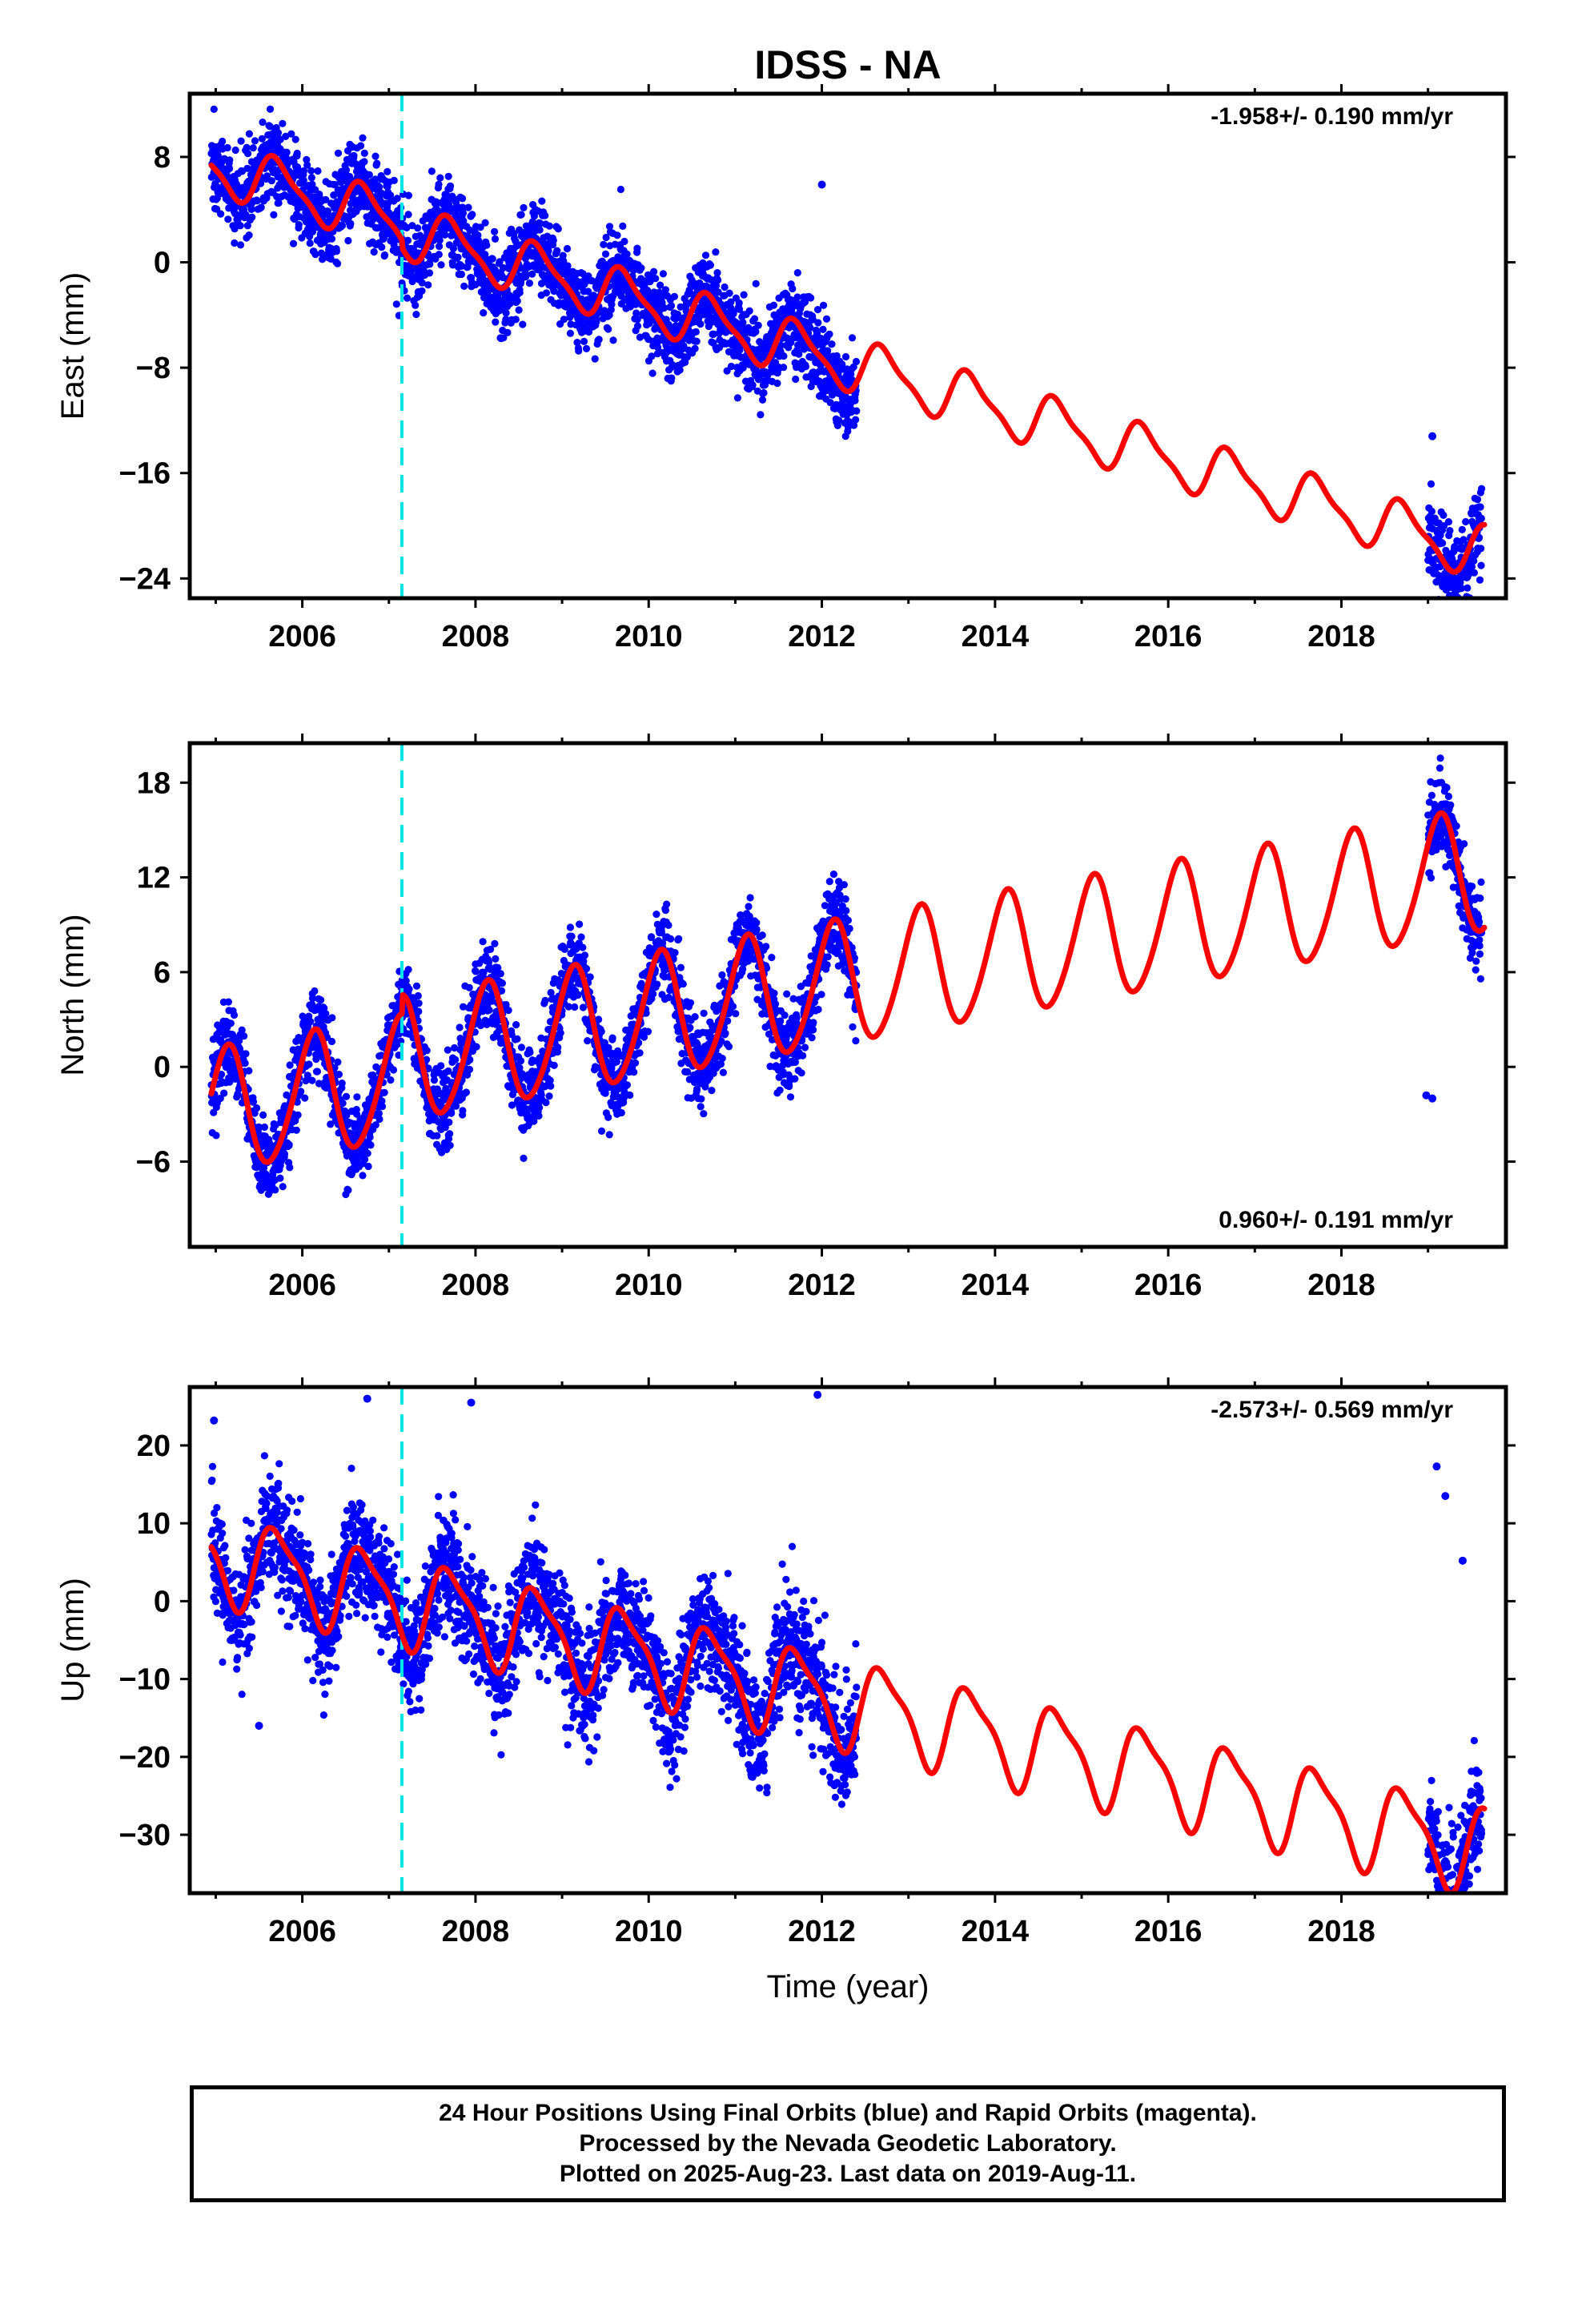 The image size is (1582, 2324). I want to click on x-tick-label: 2008, so click(476, 636).